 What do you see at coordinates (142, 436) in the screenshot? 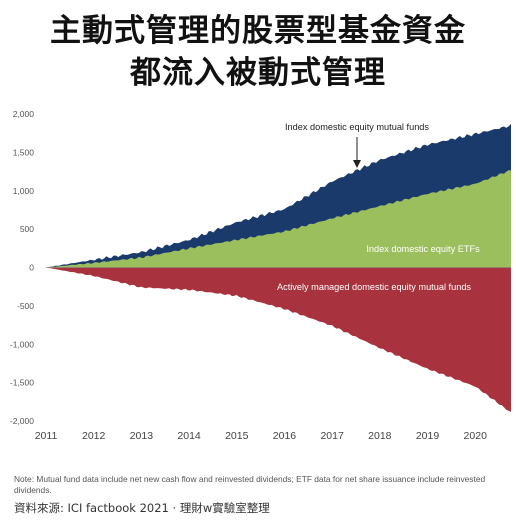
I see `x-tick-label: 2013` at bounding box center [142, 436].